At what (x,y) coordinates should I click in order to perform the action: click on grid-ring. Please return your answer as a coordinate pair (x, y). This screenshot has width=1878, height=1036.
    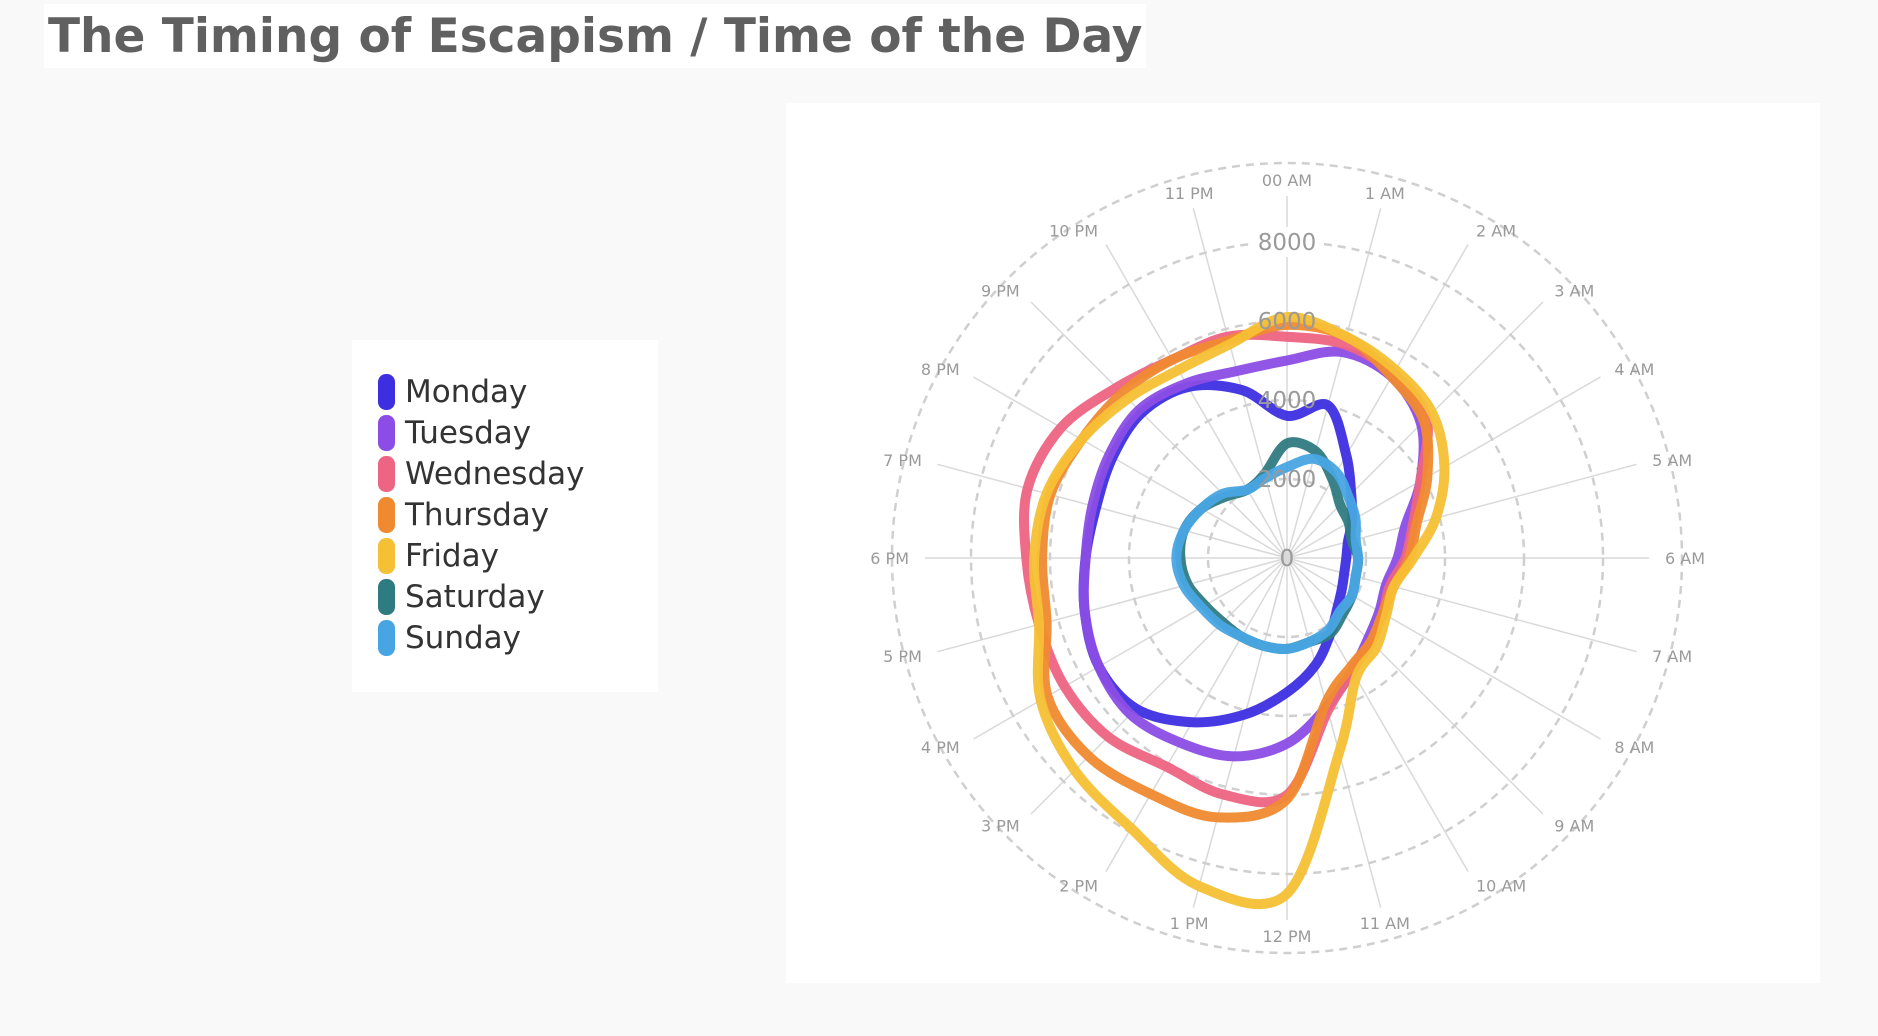
    Looking at the image, I should click on (1287, 558).